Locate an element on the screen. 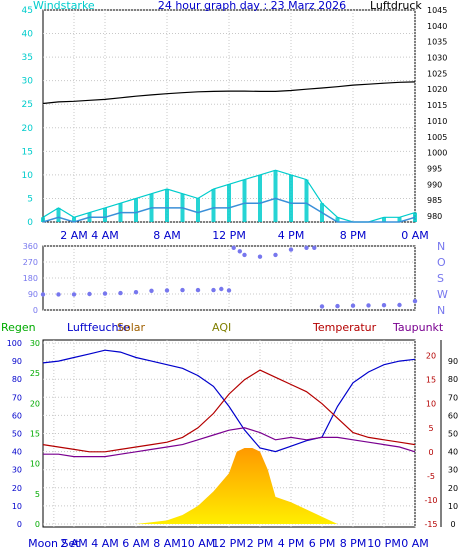 The width and height of the screenshot is (467, 556). outer-tick-label: 30 is located at coordinates (453, 470).